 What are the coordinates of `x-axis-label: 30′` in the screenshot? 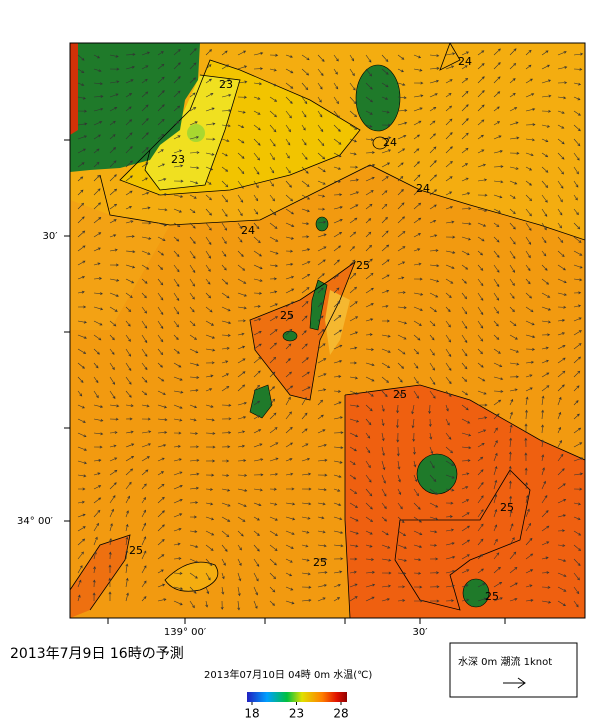 It's located at (421, 632).